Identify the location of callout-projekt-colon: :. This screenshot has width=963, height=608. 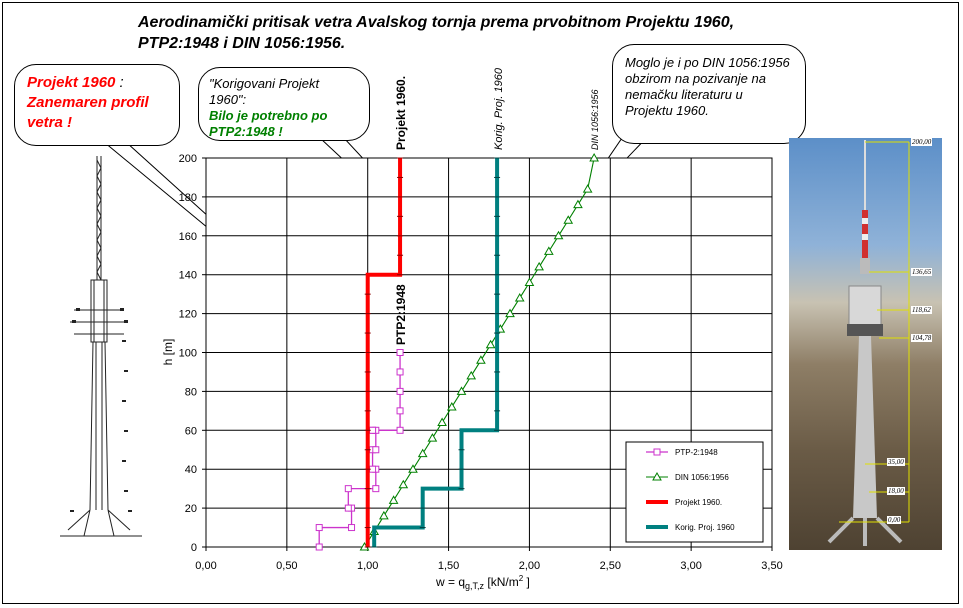
(119, 82).